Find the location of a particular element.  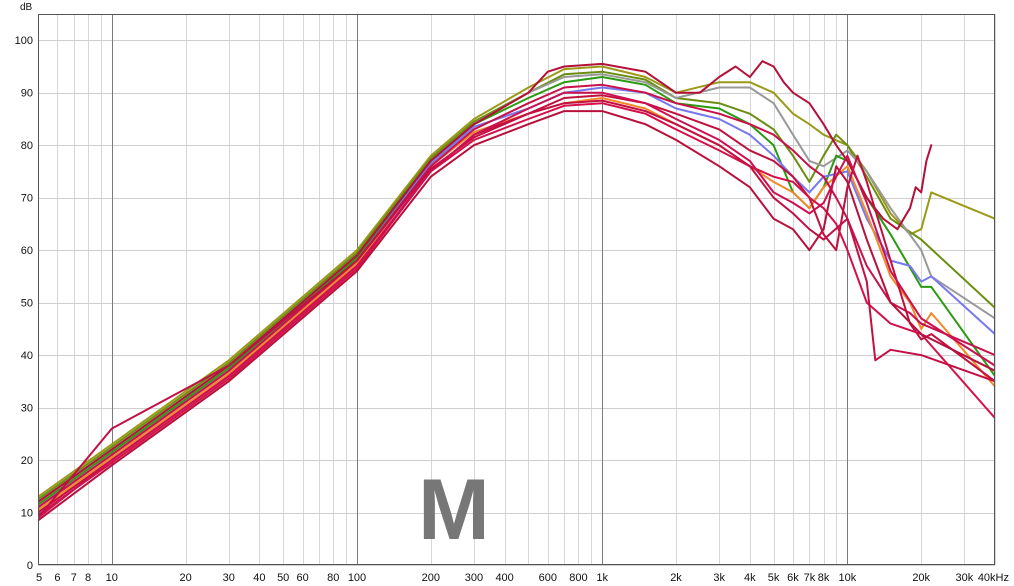

x-tick-label: 80 is located at coordinates (333, 578).